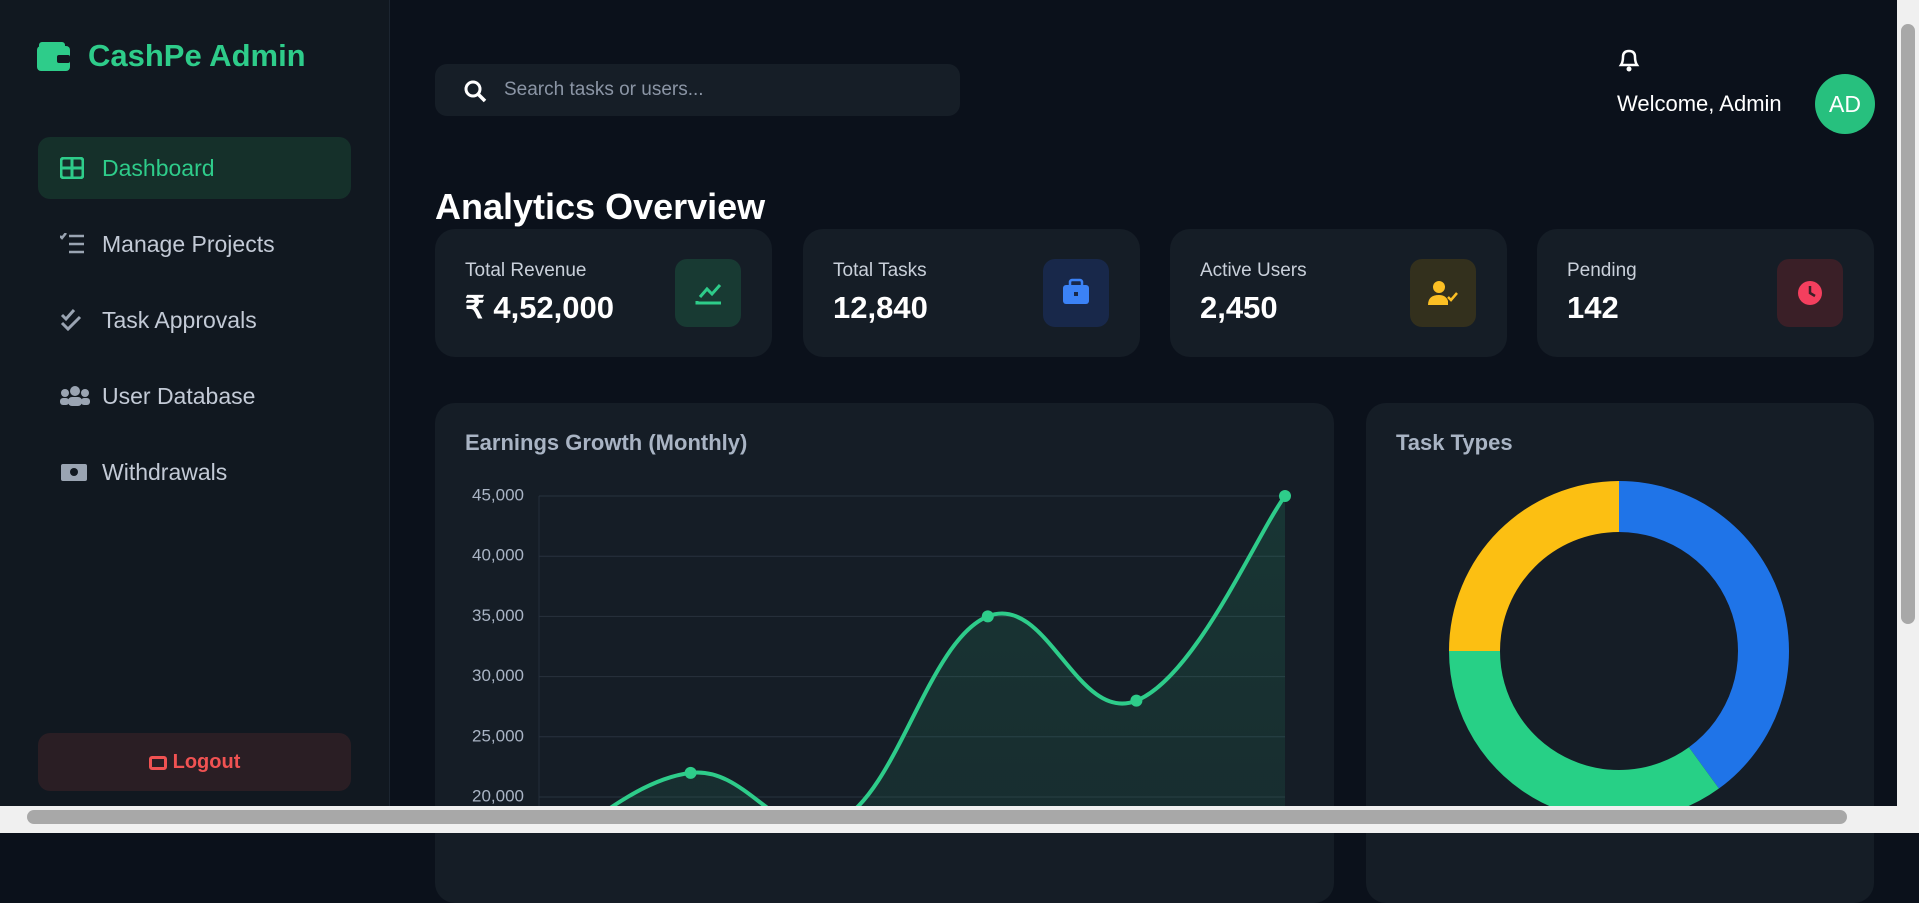 The width and height of the screenshot is (1919, 903). What do you see at coordinates (1908, 403) in the screenshot?
I see `vertical-scrollbar` at bounding box center [1908, 403].